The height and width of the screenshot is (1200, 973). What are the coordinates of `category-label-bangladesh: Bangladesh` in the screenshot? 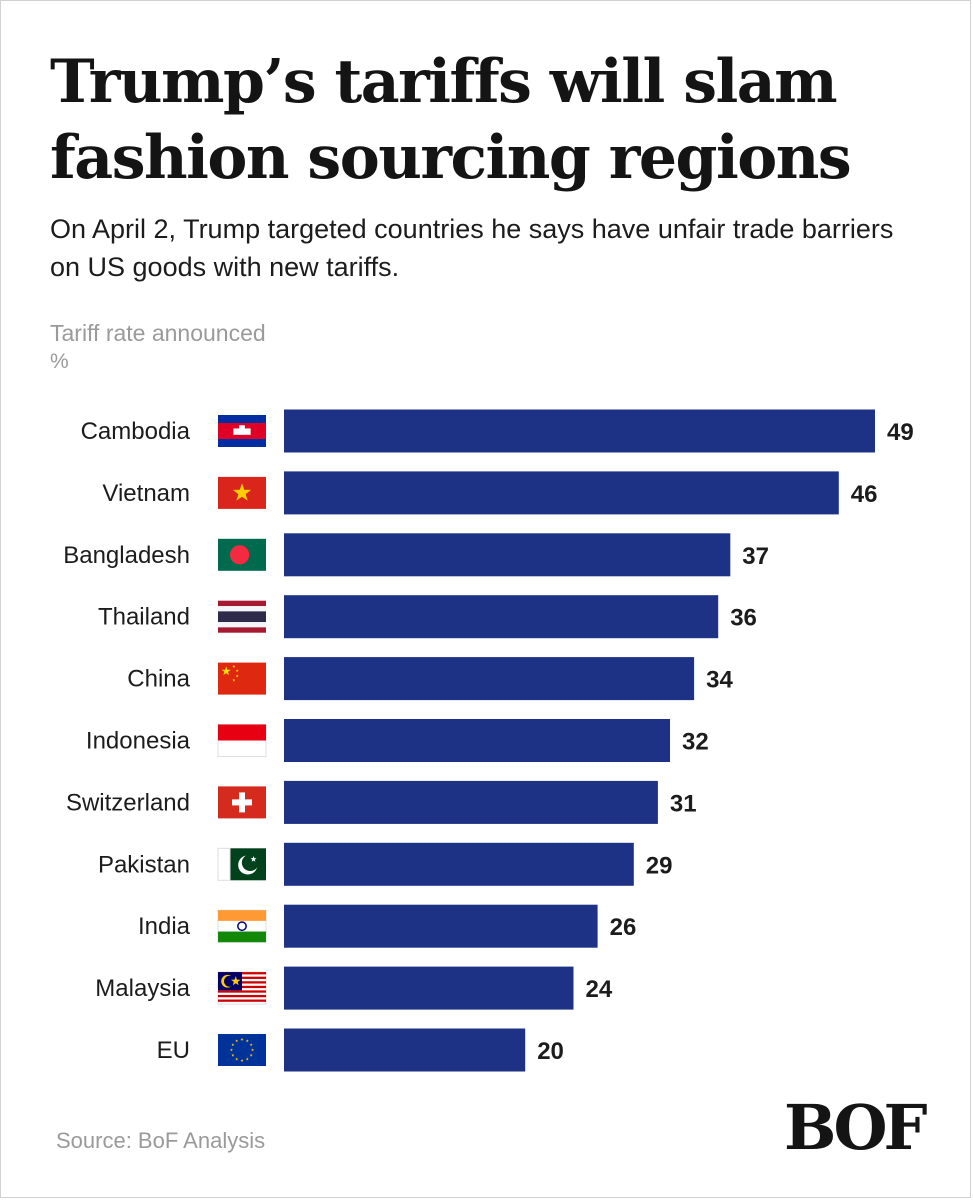 It's located at (126, 555).